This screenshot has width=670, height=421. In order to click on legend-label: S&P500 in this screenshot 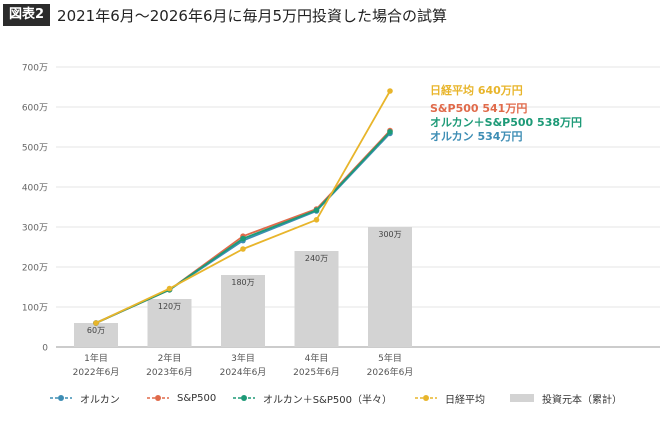, I will do `click(197, 398)`.